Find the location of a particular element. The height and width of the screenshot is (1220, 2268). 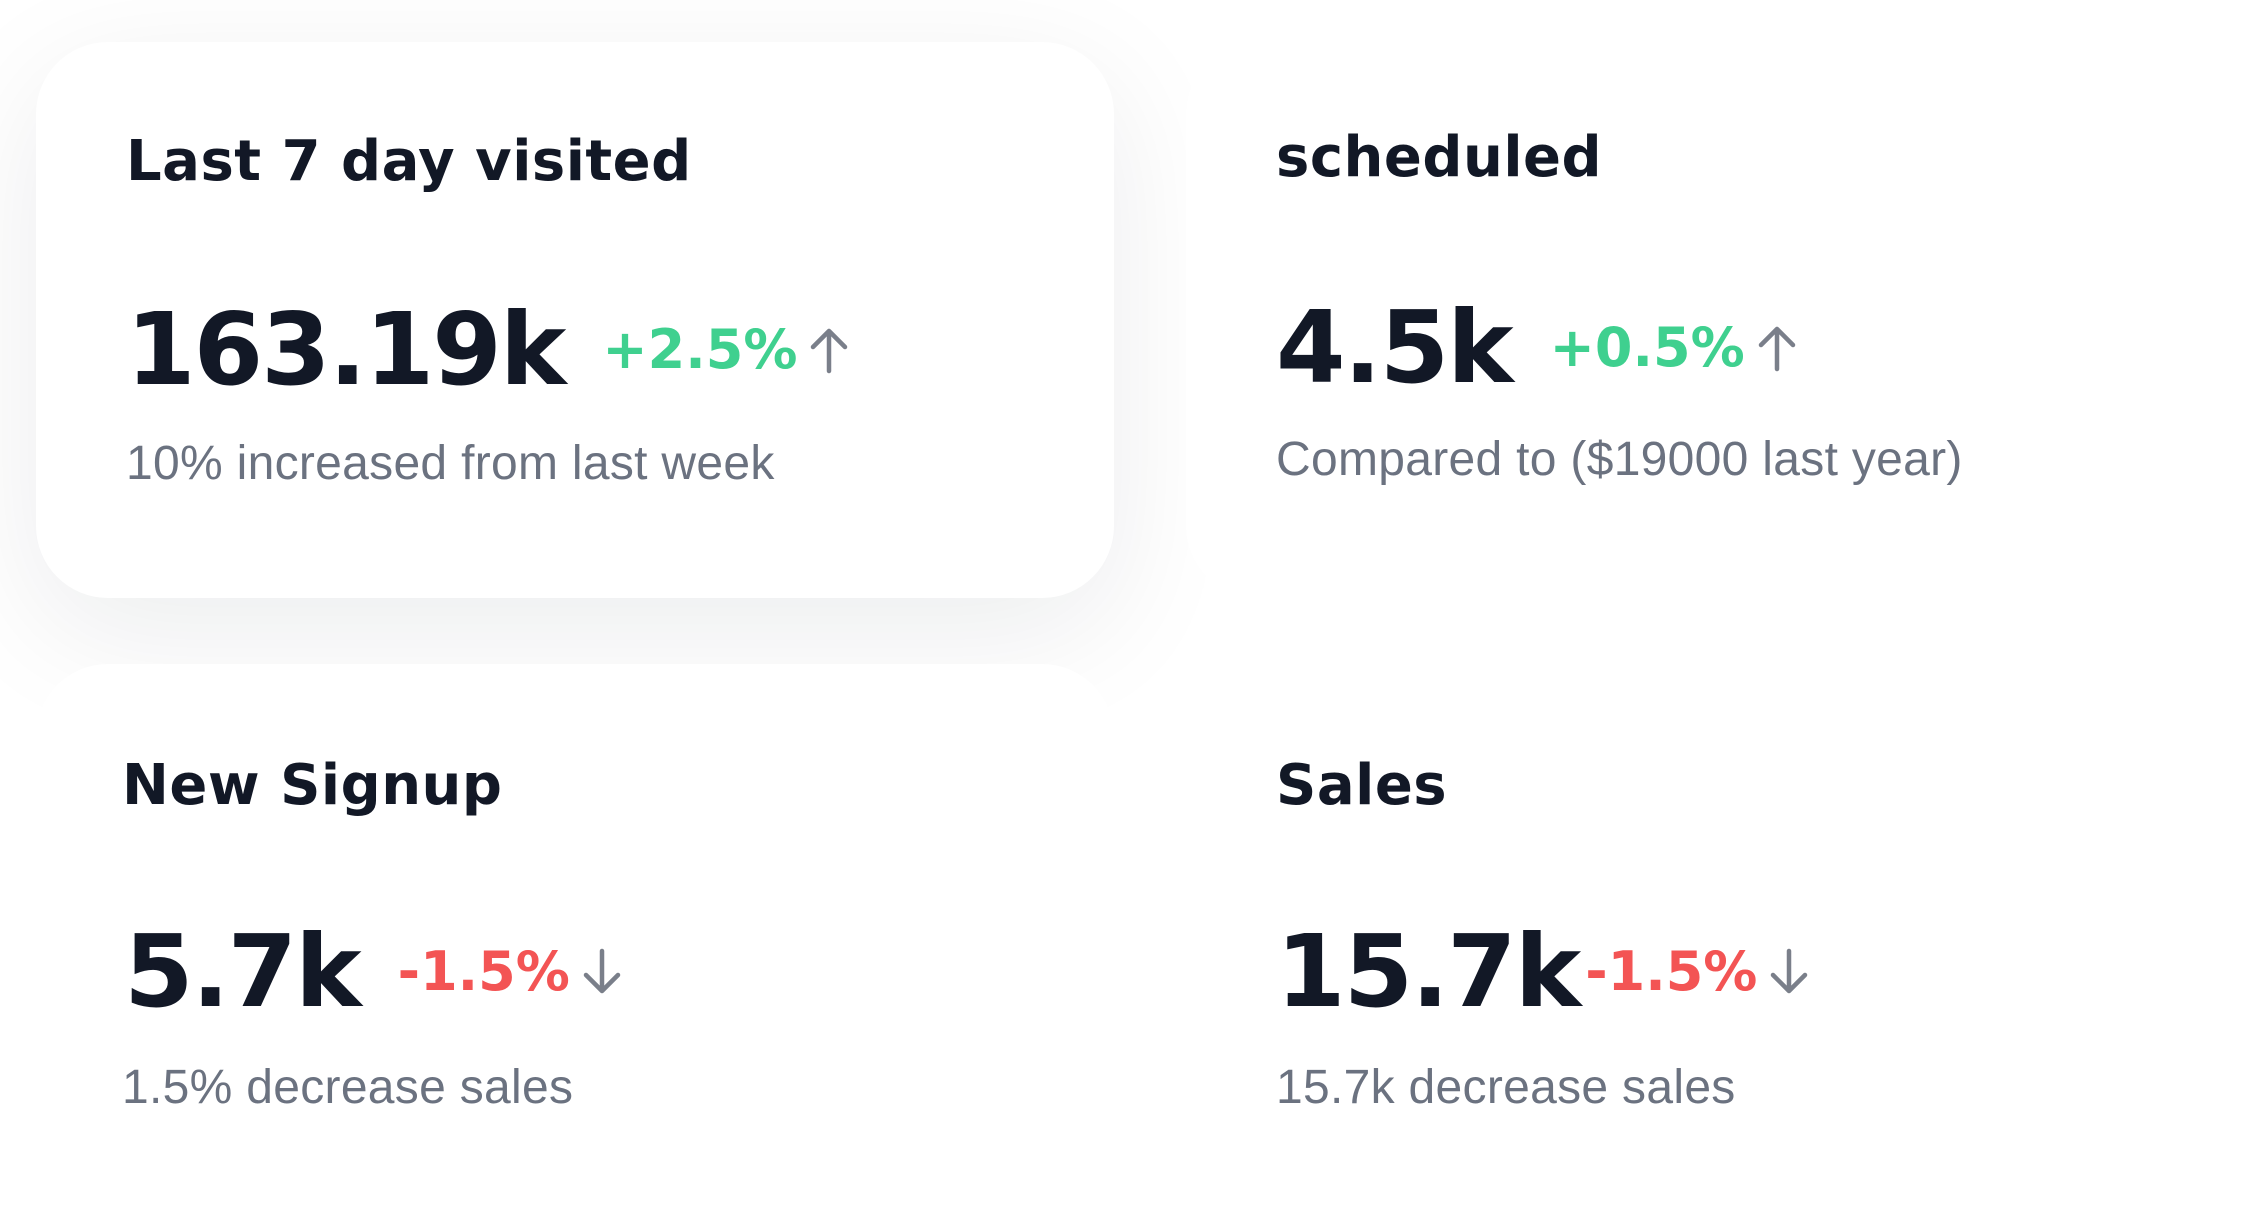

trend-indicator: +2.5% is located at coordinates (726, 350).